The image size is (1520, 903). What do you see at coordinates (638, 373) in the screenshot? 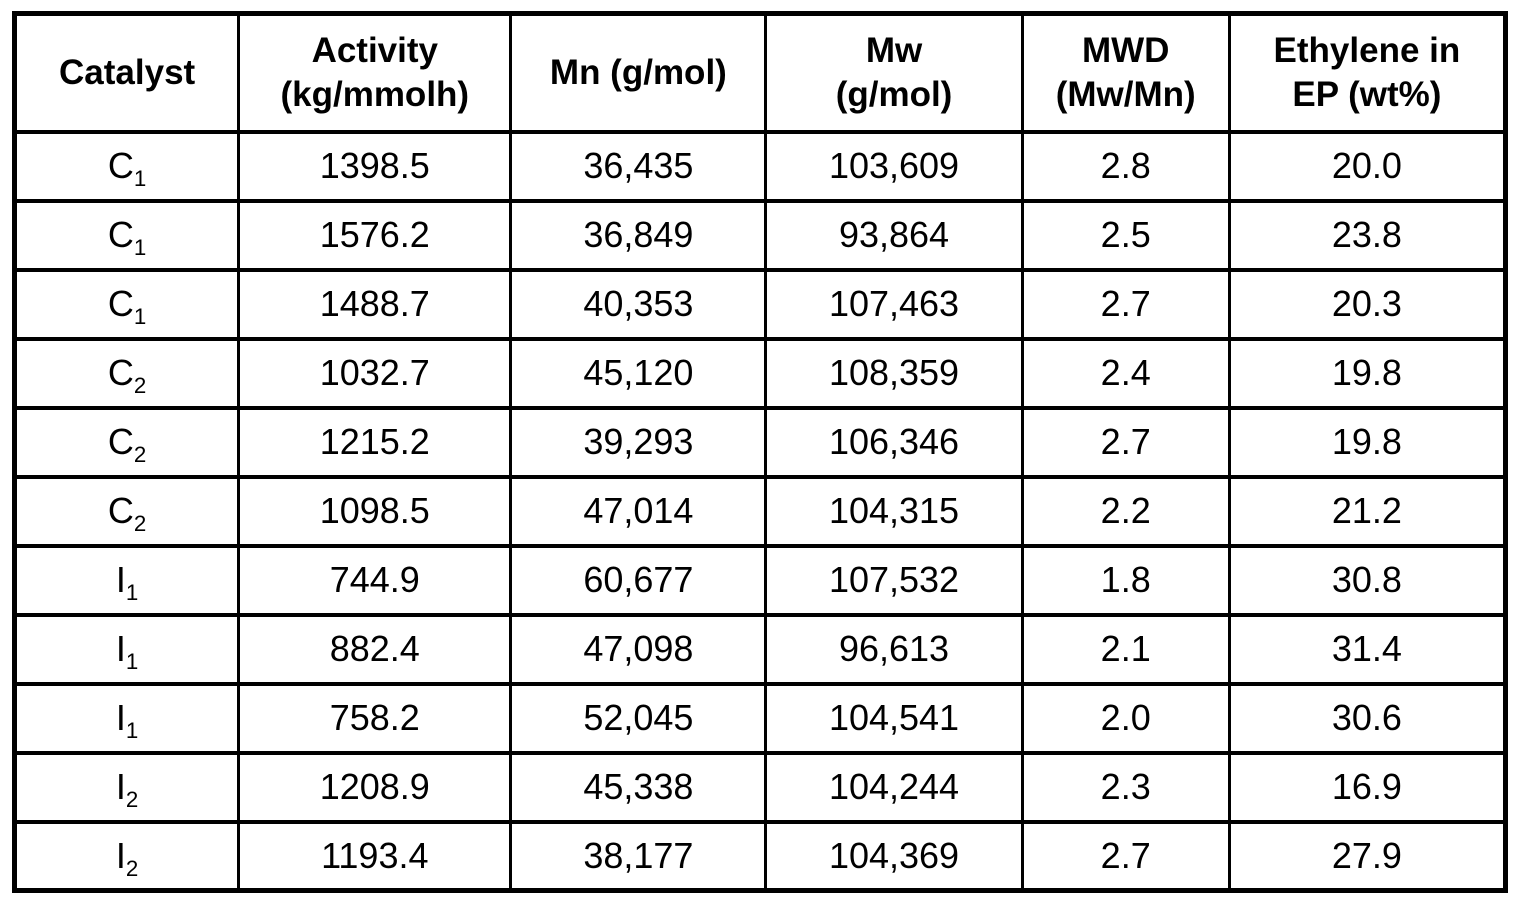
I see `cell-mn: 45,120` at bounding box center [638, 373].